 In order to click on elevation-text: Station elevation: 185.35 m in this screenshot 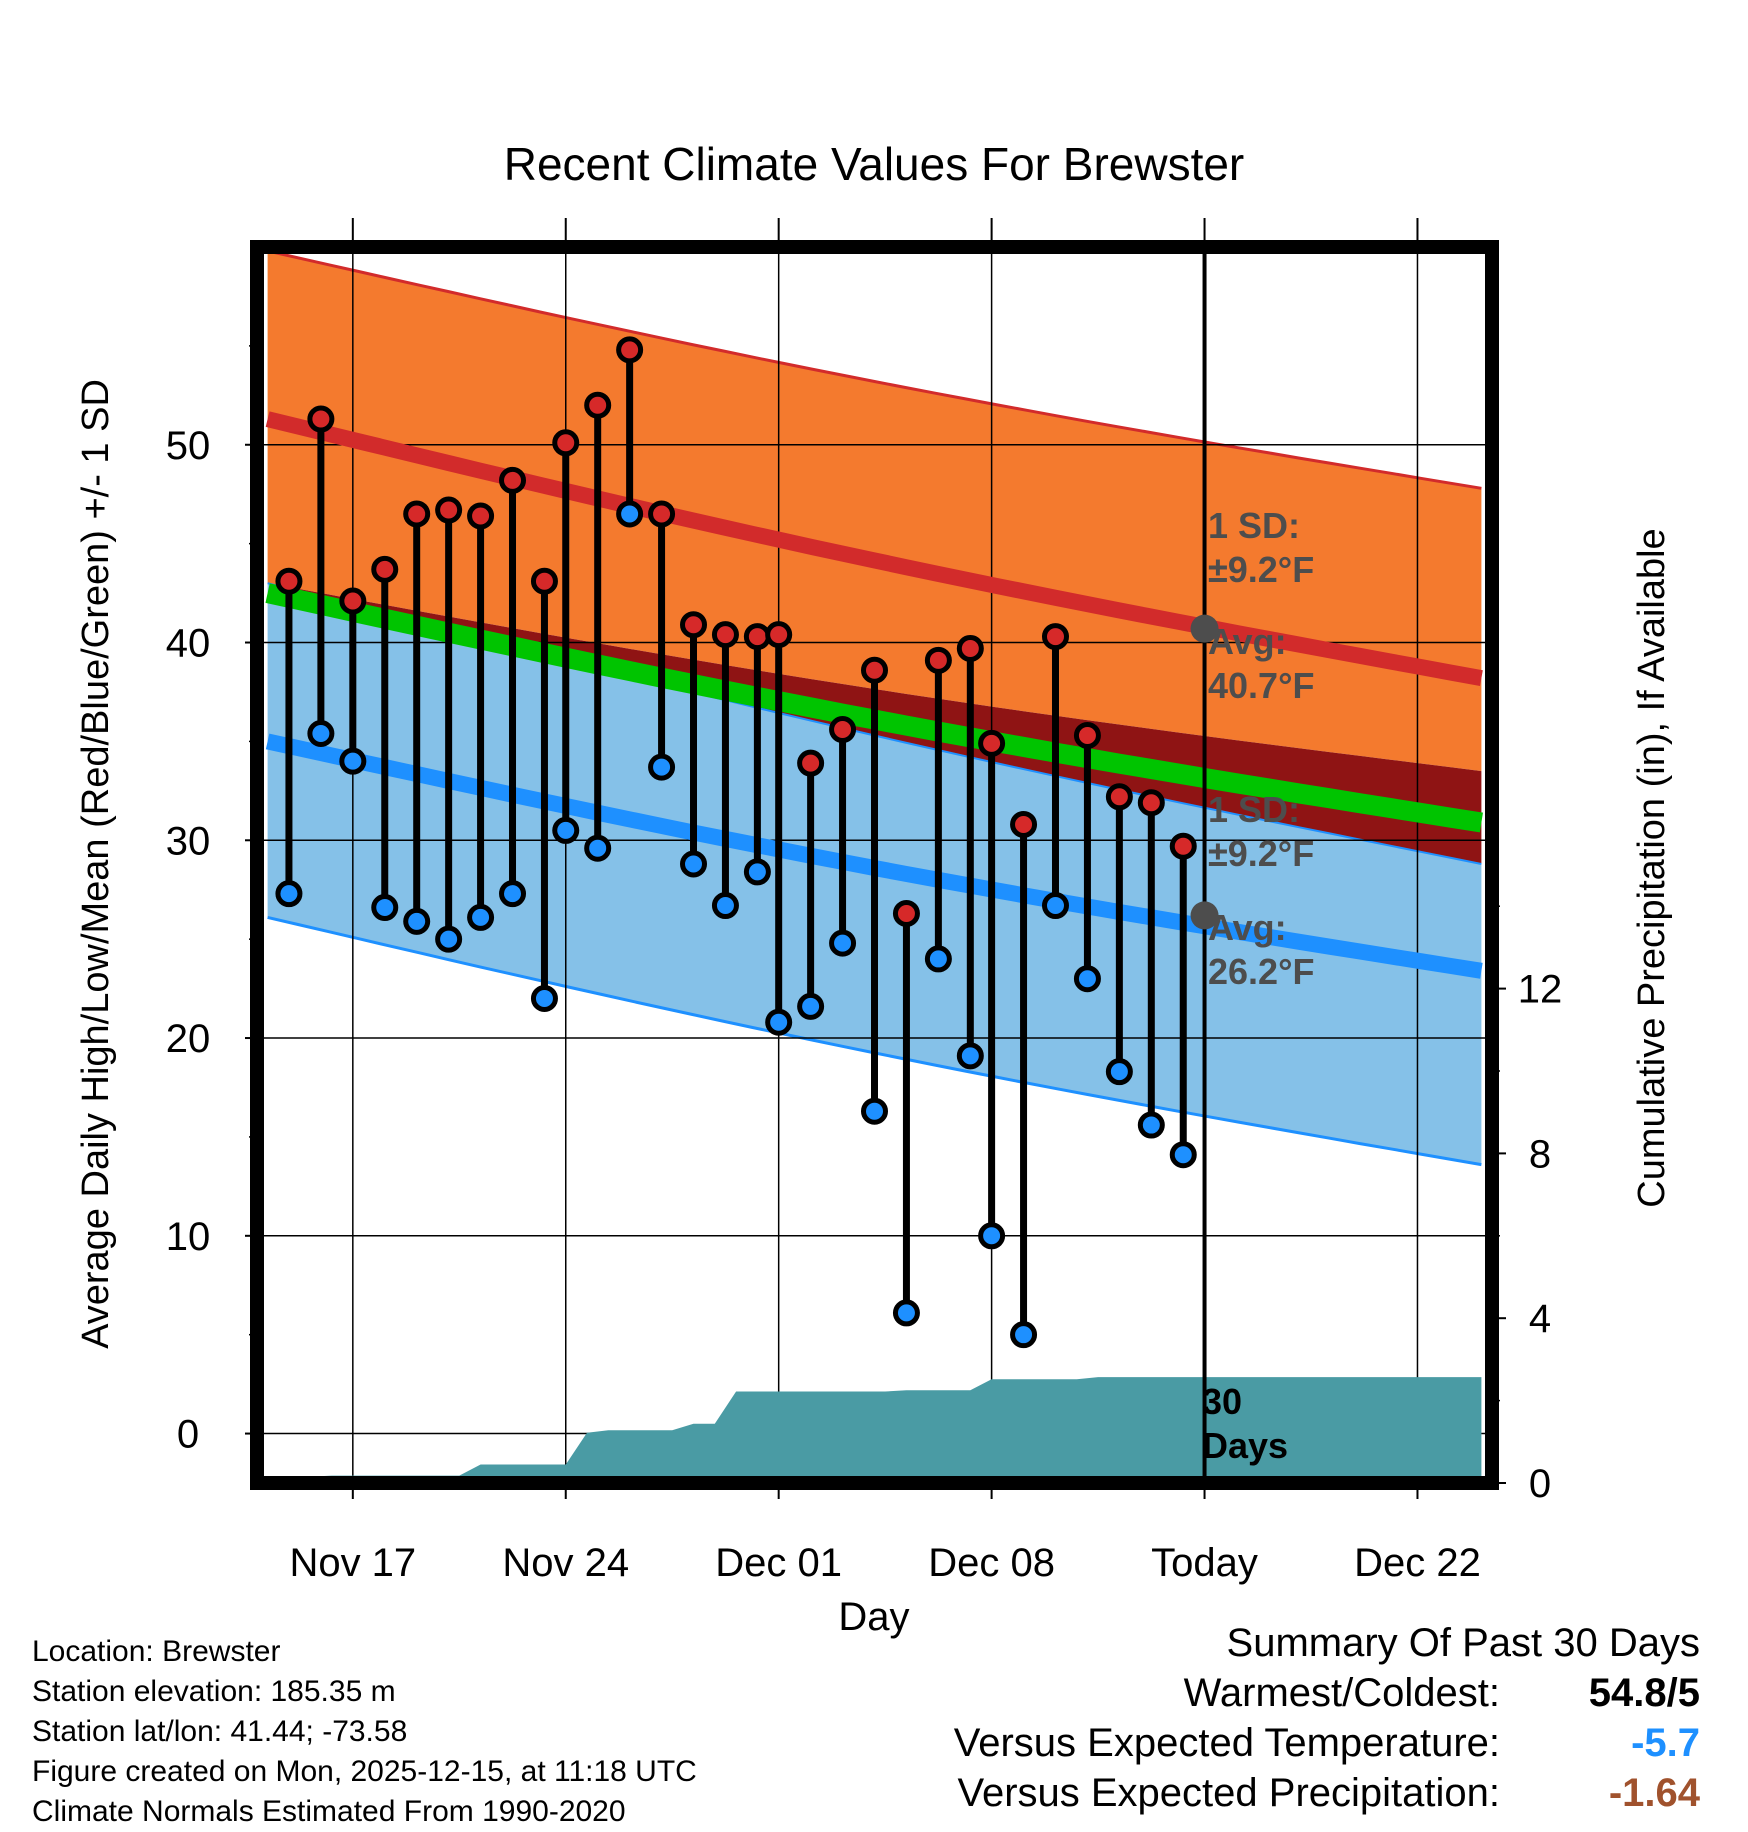, I will do `click(214, 1691)`.